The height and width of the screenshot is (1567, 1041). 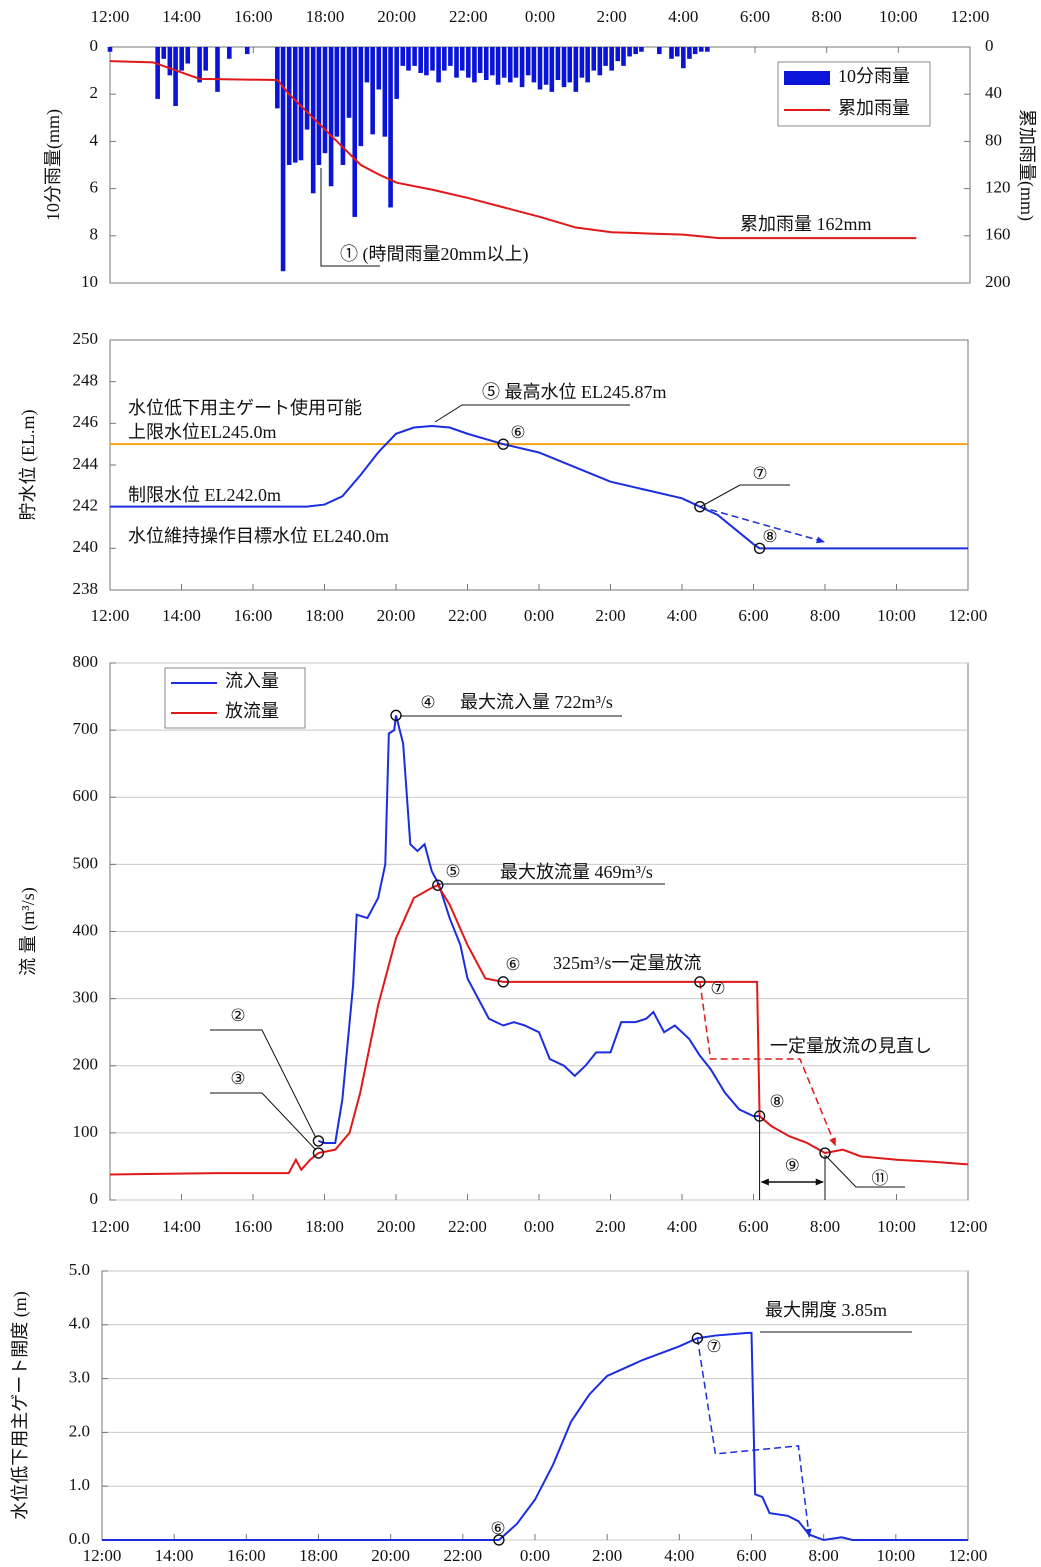 What do you see at coordinates (252, 681) in the screenshot?
I see `legend-label: 流入量` at bounding box center [252, 681].